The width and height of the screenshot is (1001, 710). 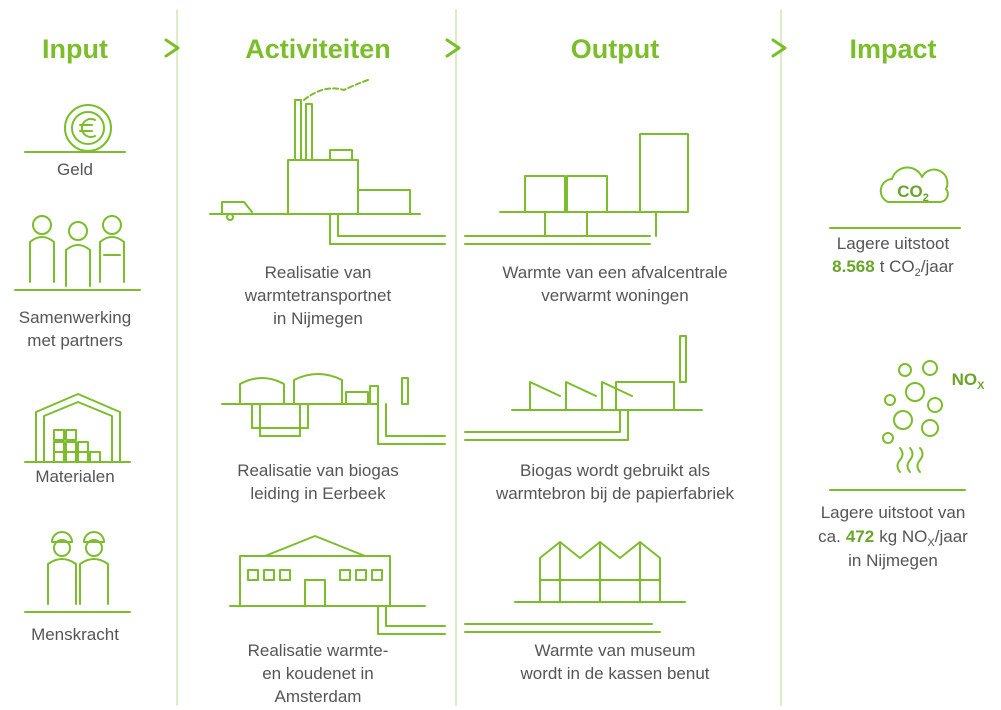 I want to click on label: Warmte van een afvalcentrale, so click(x=614, y=272).